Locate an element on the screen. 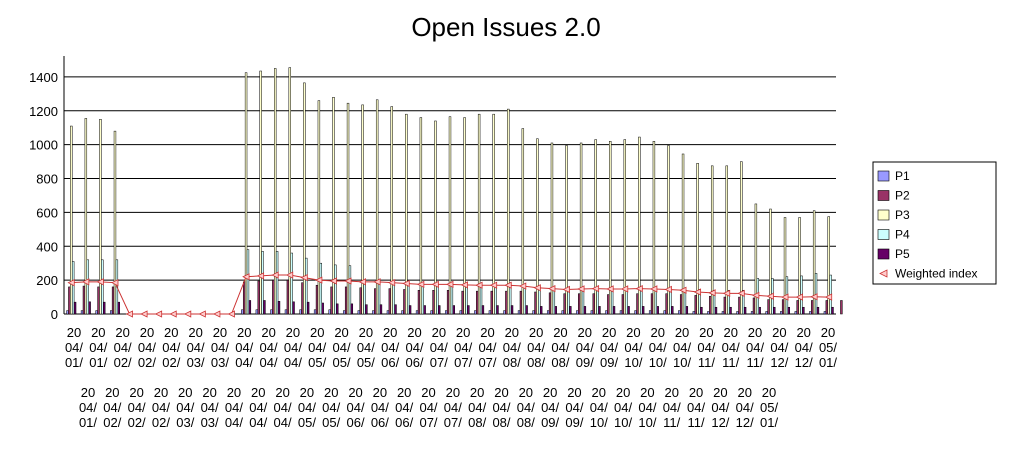 The width and height of the screenshot is (1017, 455). x-tick-label: 20 04/01/ is located at coordinates (98, 347).